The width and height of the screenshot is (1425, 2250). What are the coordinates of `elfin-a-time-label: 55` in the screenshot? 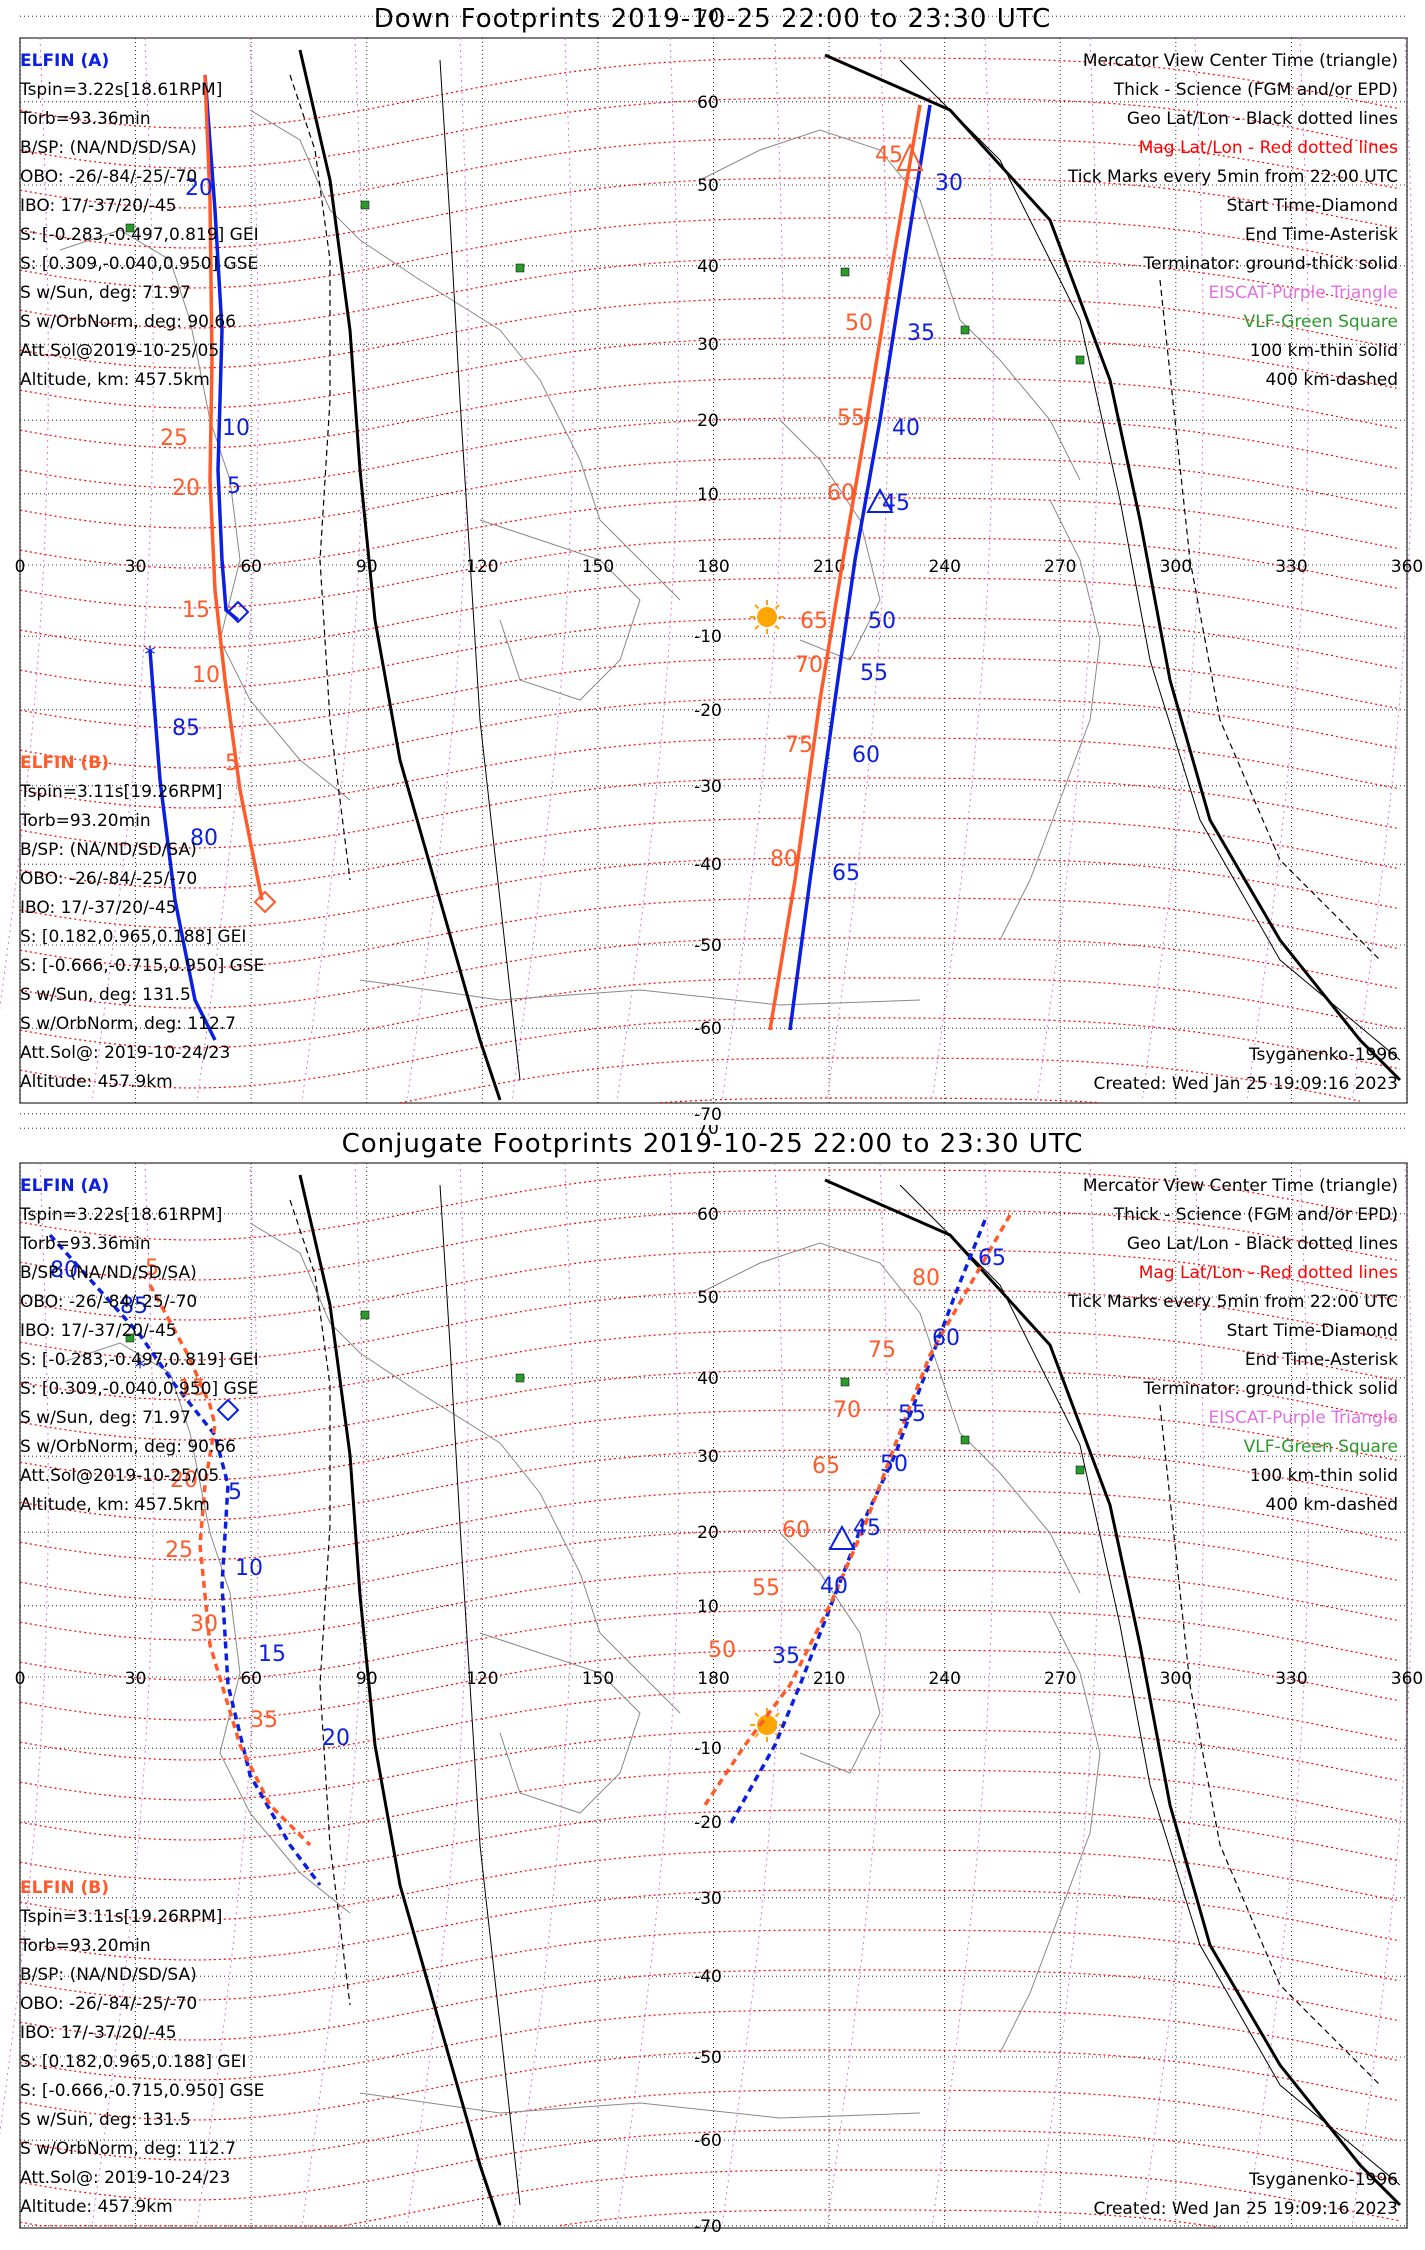 It's located at (874, 673).